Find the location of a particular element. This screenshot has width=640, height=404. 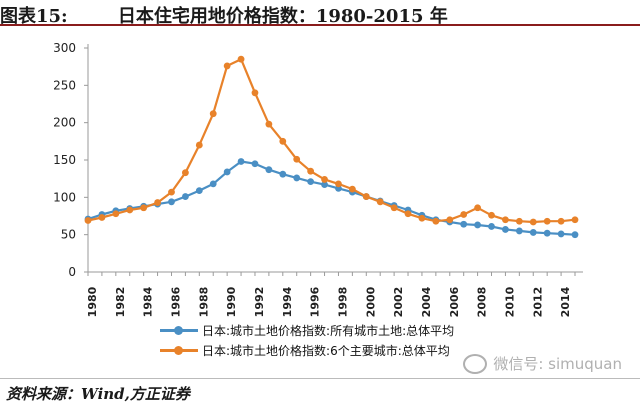

x-tick-label: 2008 is located at coordinates (482, 302).